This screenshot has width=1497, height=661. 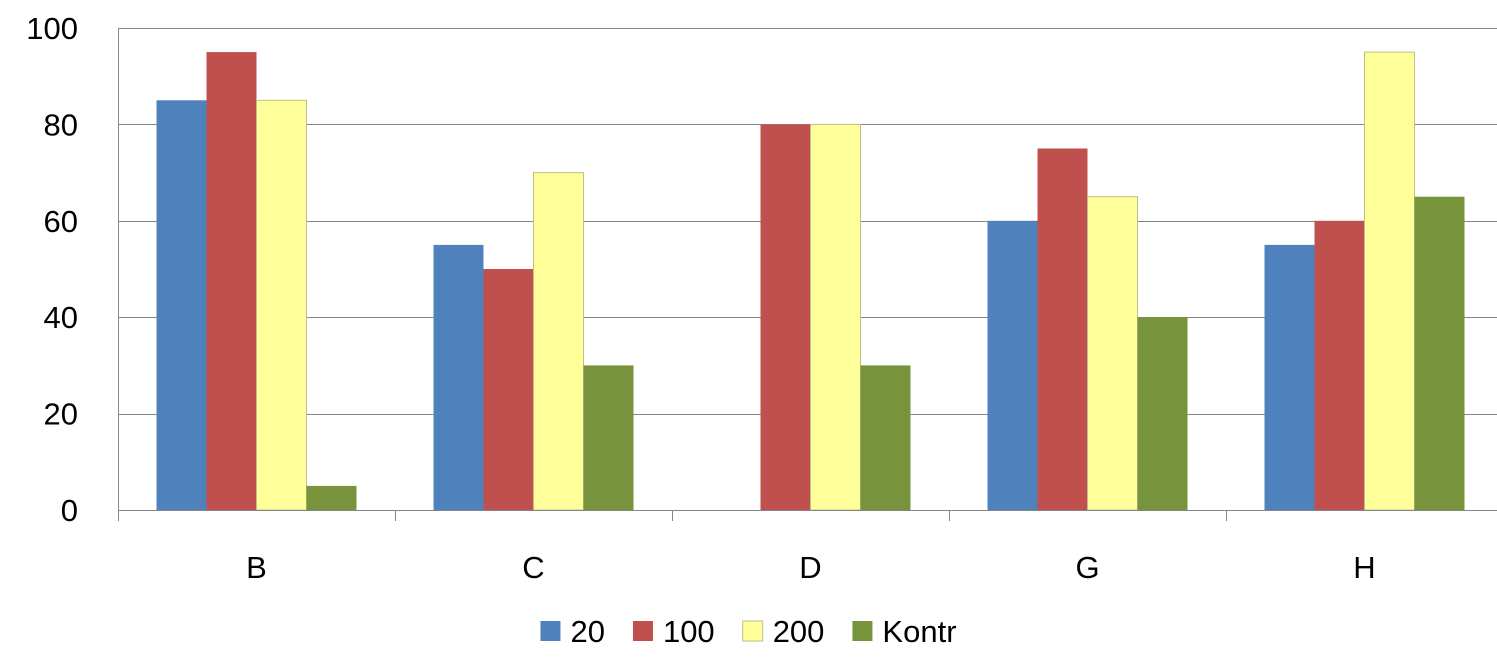 I want to click on bar-100-C, so click(x=508, y=389).